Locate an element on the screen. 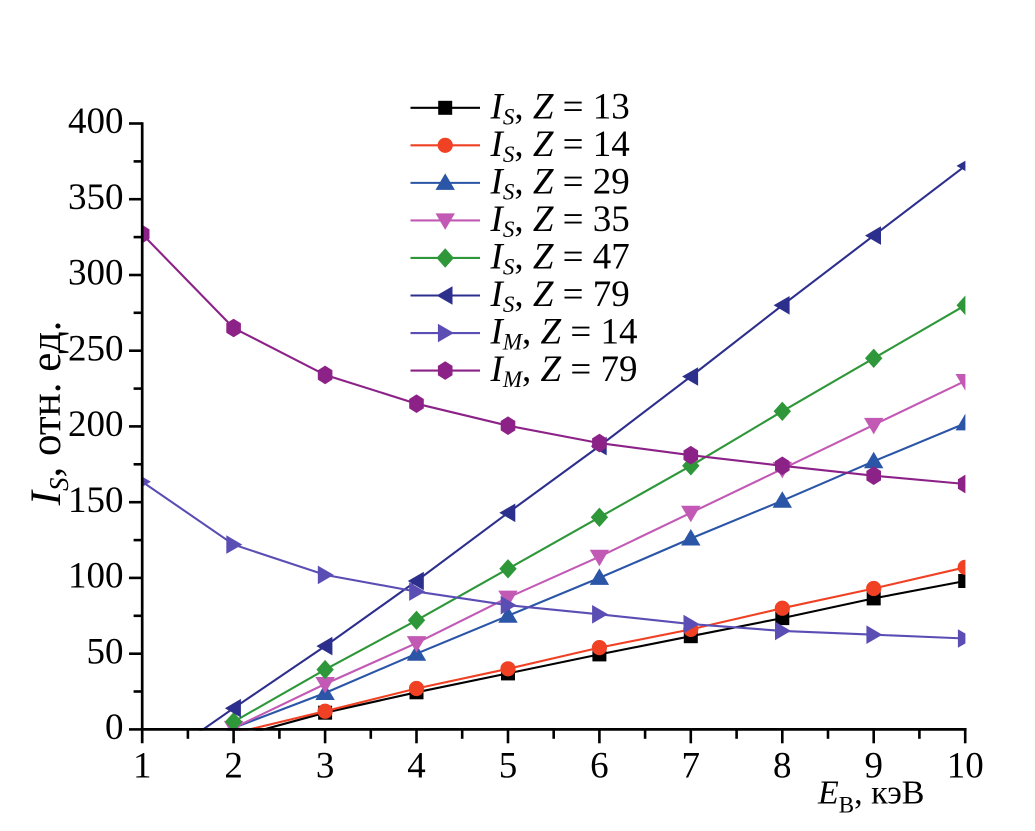  svg-text: 350 is located at coordinates (96, 197).